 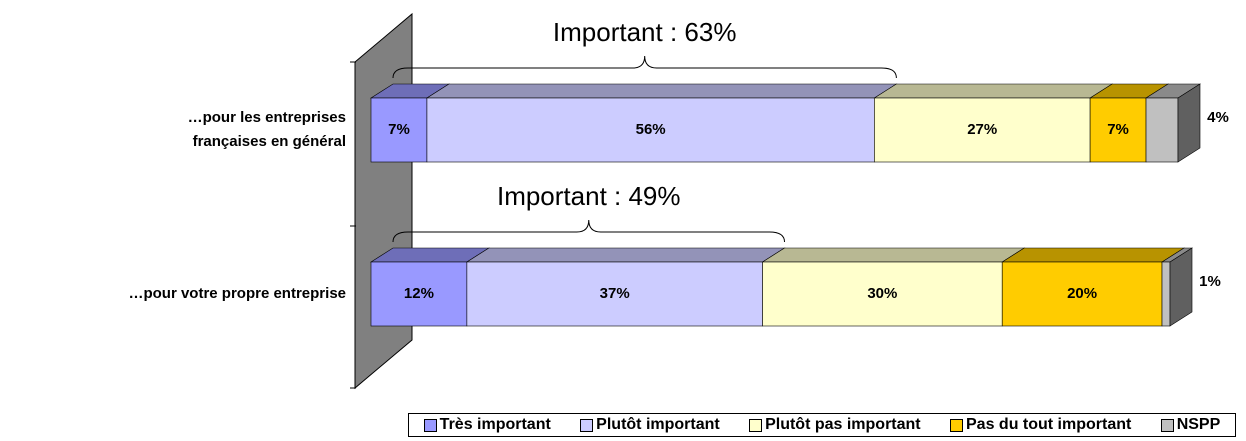 I want to click on value-label: 4%, so click(x=1218, y=117).